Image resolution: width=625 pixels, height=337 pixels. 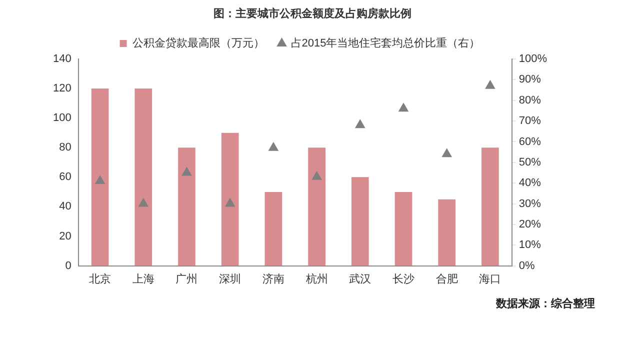 I want to click on y2-tick-label: 60%, so click(x=530, y=142).